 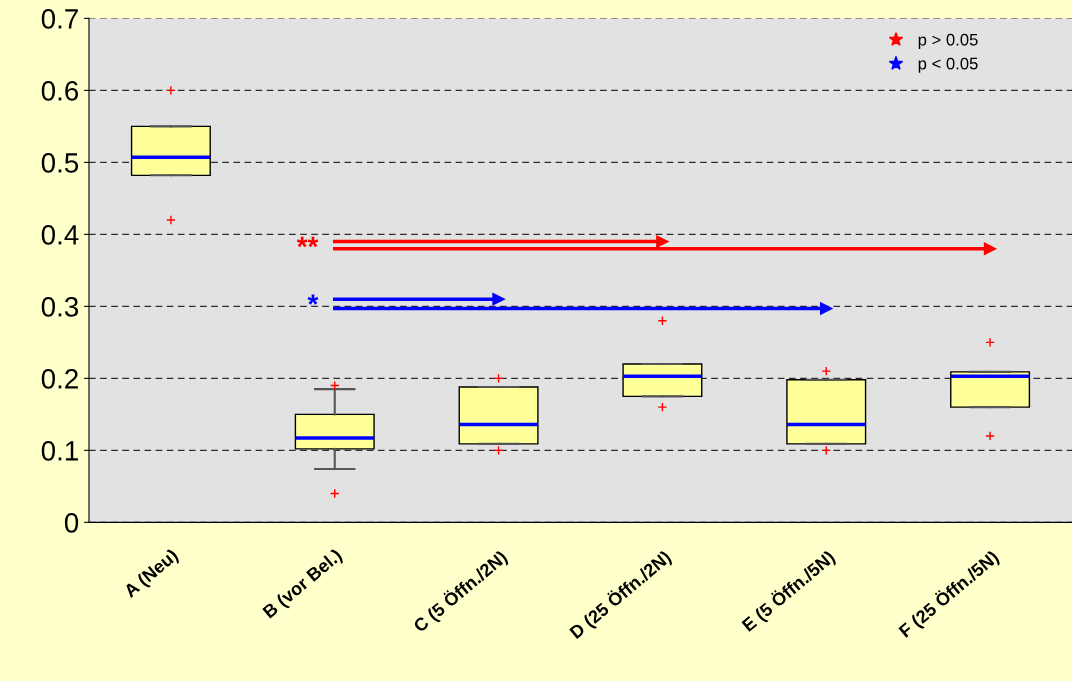 What do you see at coordinates (71, 523) in the screenshot?
I see `y-tick-label: 0` at bounding box center [71, 523].